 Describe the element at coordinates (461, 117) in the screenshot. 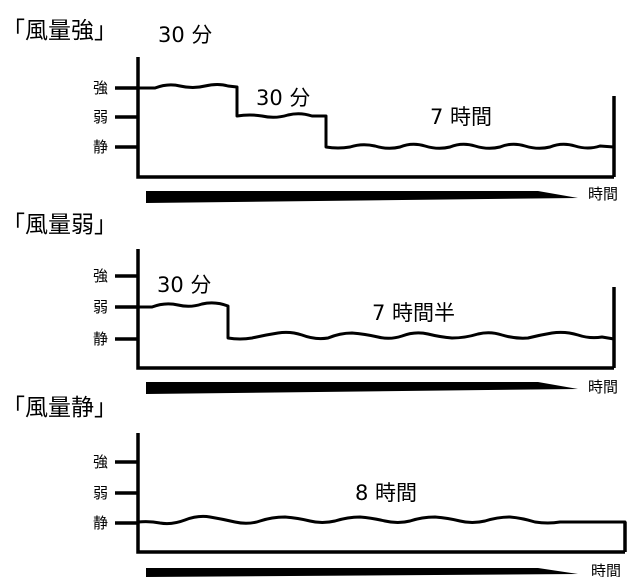

I see `segment-duration-label: 7 時間` at that location.